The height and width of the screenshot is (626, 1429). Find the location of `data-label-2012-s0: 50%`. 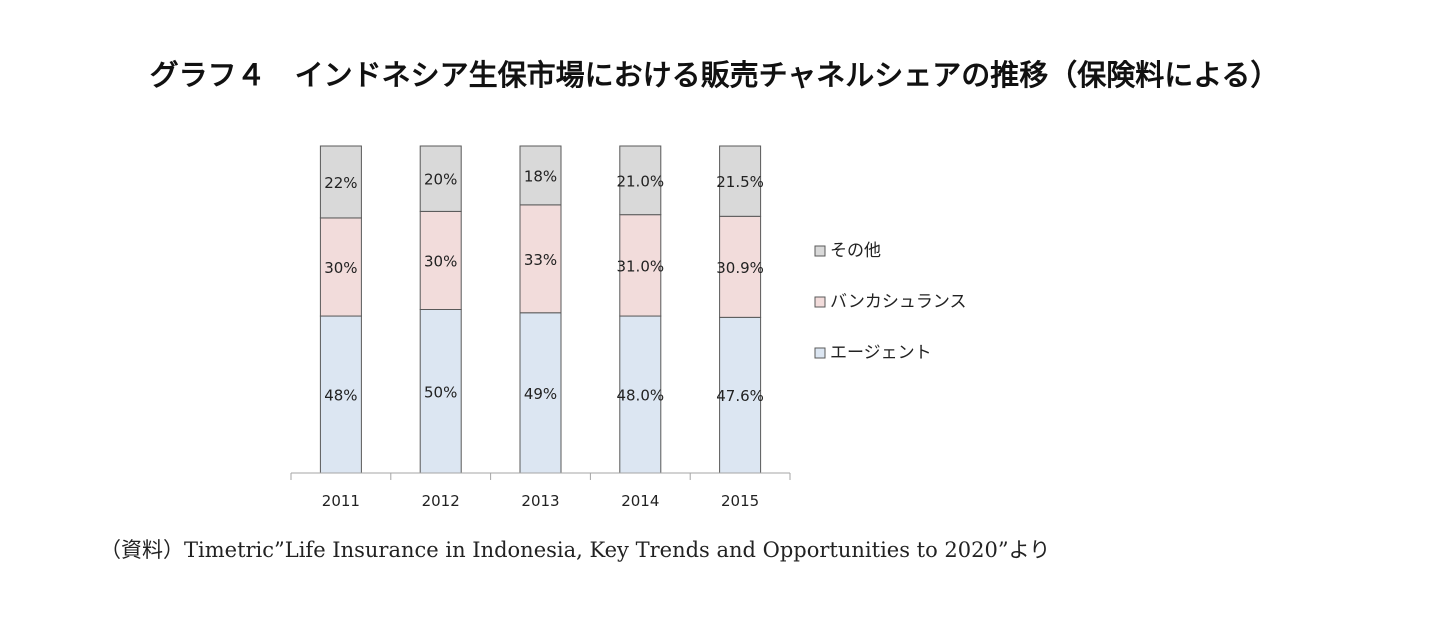

data-label-2012-s0: 50% is located at coordinates (440, 392).